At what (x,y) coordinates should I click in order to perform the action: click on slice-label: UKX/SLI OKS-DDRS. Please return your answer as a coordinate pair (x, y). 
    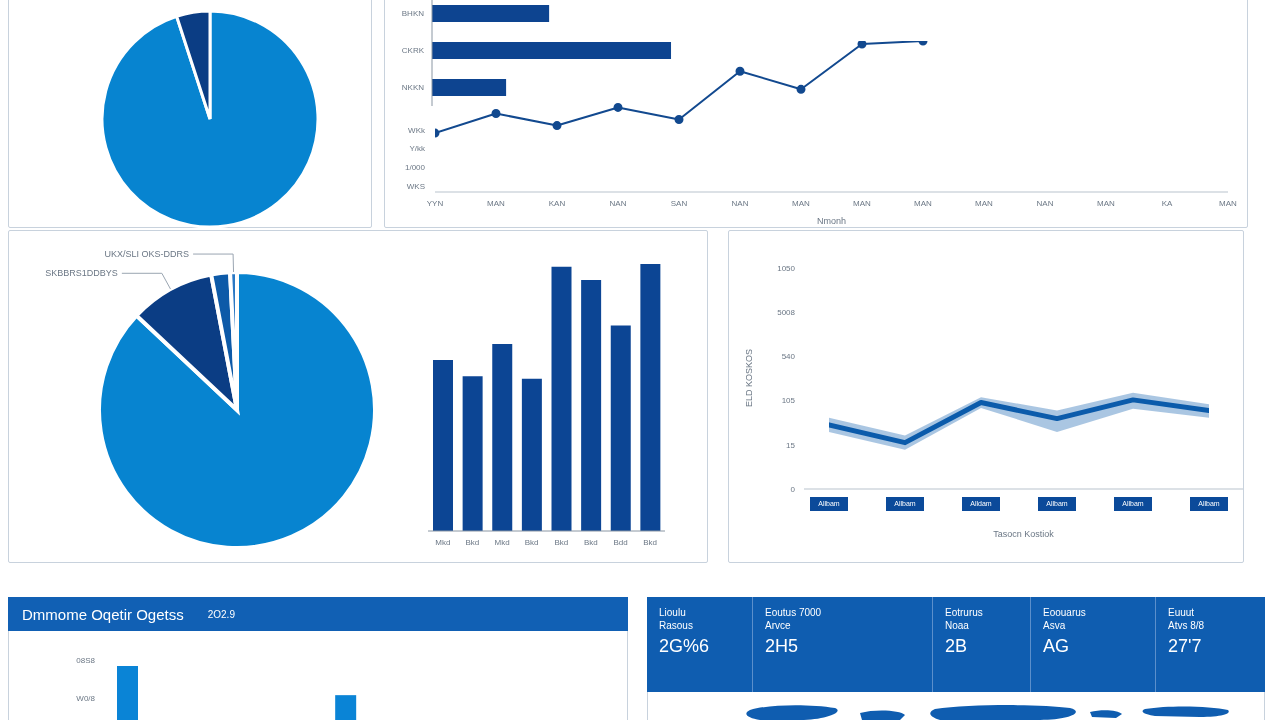
    Looking at the image, I should click on (147, 254).